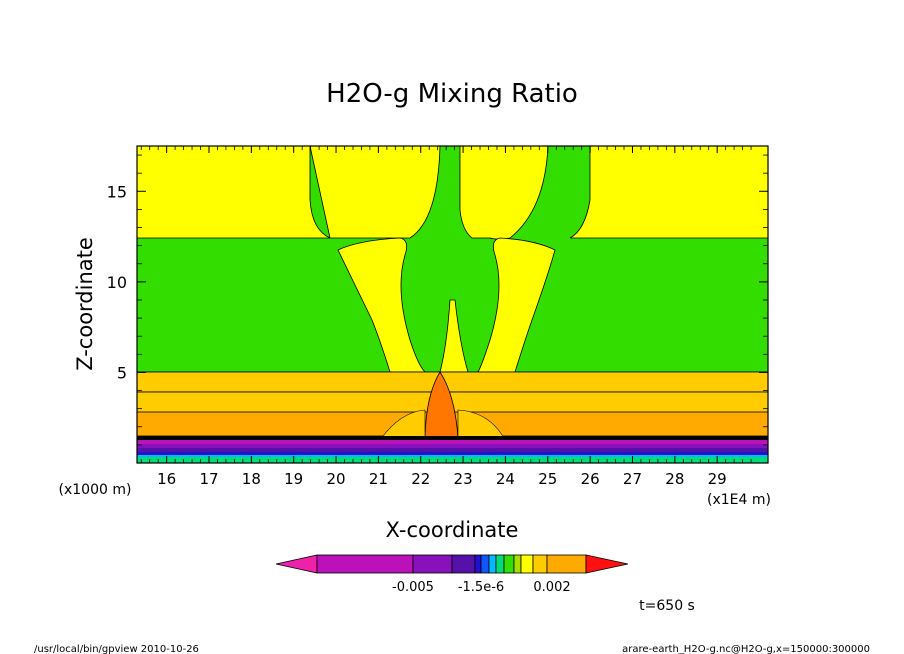 The image size is (904, 654). Describe the element at coordinates (166, 479) in the screenshot. I see `x-tick-label: 16` at that location.